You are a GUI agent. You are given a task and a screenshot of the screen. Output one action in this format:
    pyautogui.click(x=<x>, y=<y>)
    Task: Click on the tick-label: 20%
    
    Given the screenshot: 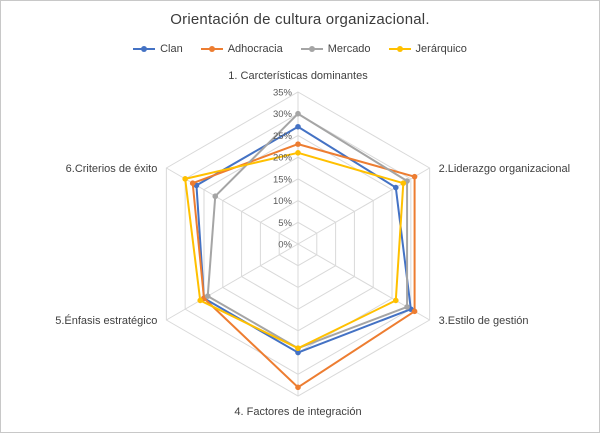 What is the action you would take?
    pyautogui.click(x=283, y=158)
    